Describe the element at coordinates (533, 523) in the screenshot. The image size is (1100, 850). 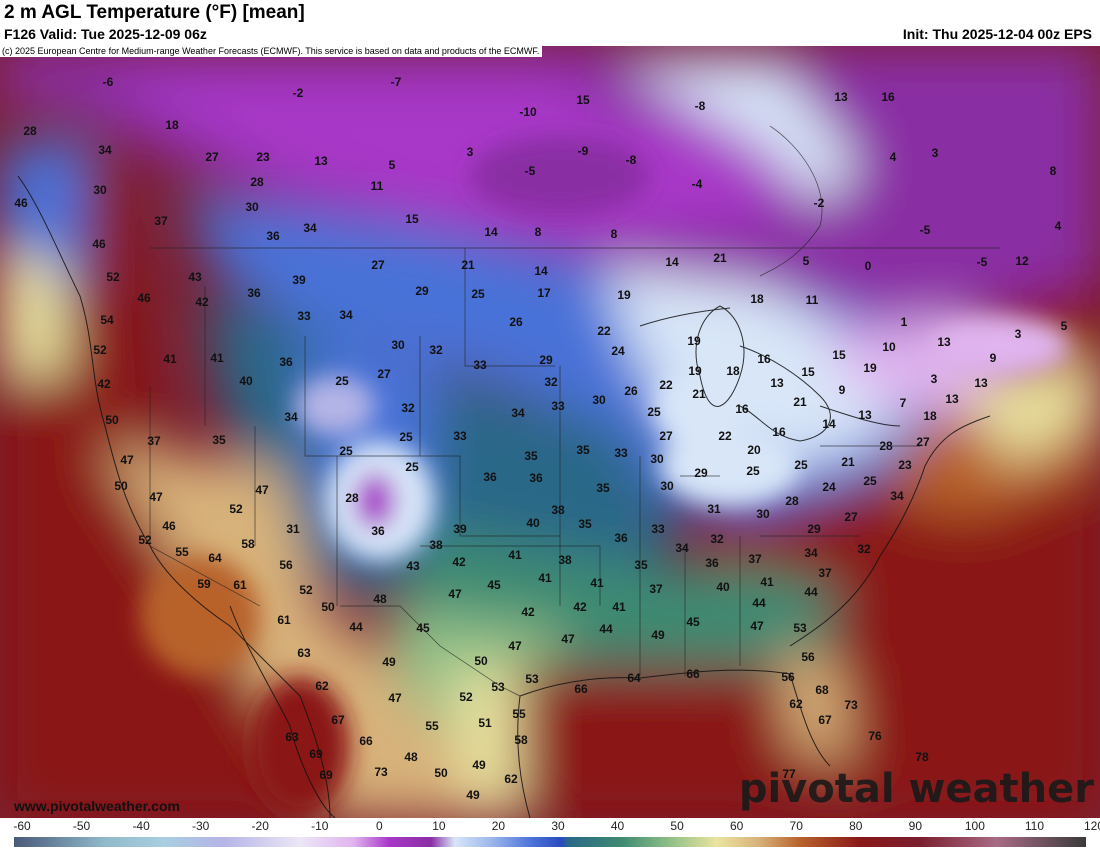
I see `temperature-label: 40` at that location.